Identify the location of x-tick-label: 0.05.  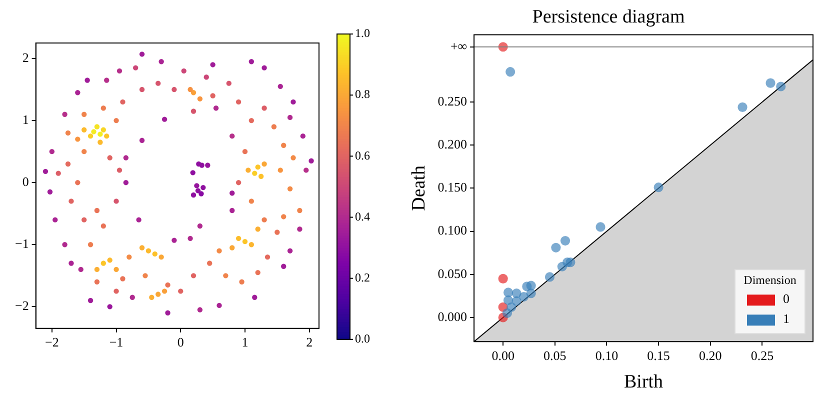
(555, 355).